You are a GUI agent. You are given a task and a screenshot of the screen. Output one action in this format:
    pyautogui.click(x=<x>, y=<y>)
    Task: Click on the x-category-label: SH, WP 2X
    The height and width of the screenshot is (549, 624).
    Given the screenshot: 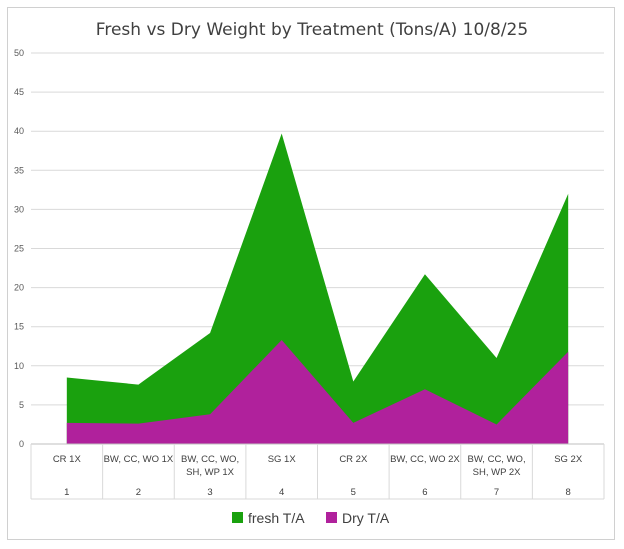 What is the action you would take?
    pyautogui.click(x=497, y=472)
    